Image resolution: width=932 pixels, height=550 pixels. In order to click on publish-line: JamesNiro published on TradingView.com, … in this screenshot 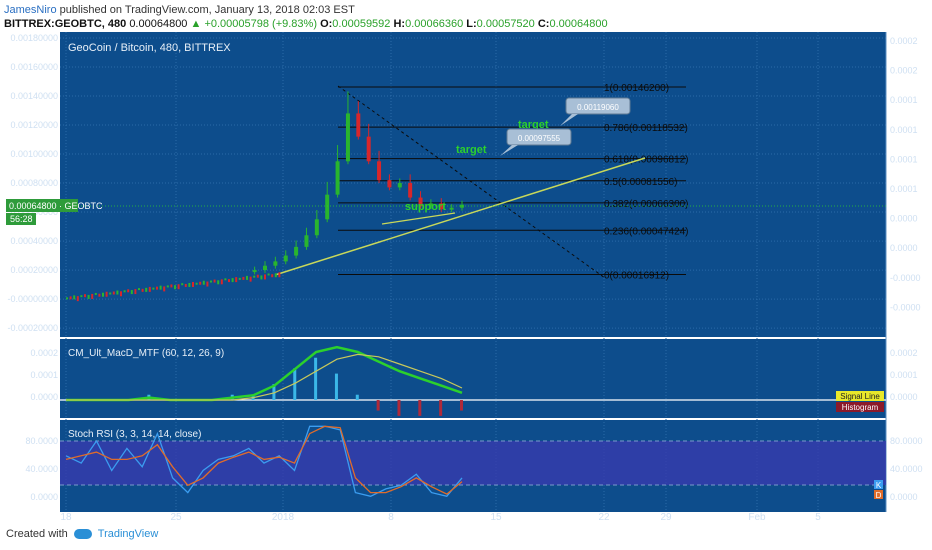, I will do `click(179, 10)`.